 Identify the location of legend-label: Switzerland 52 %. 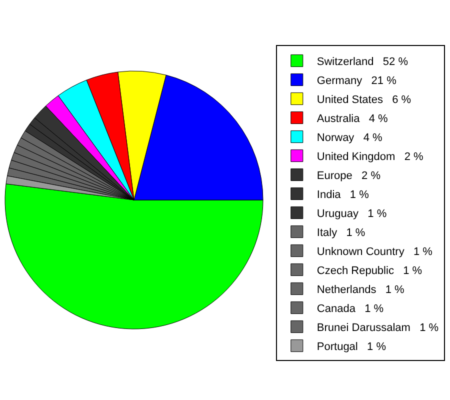
(362, 62).